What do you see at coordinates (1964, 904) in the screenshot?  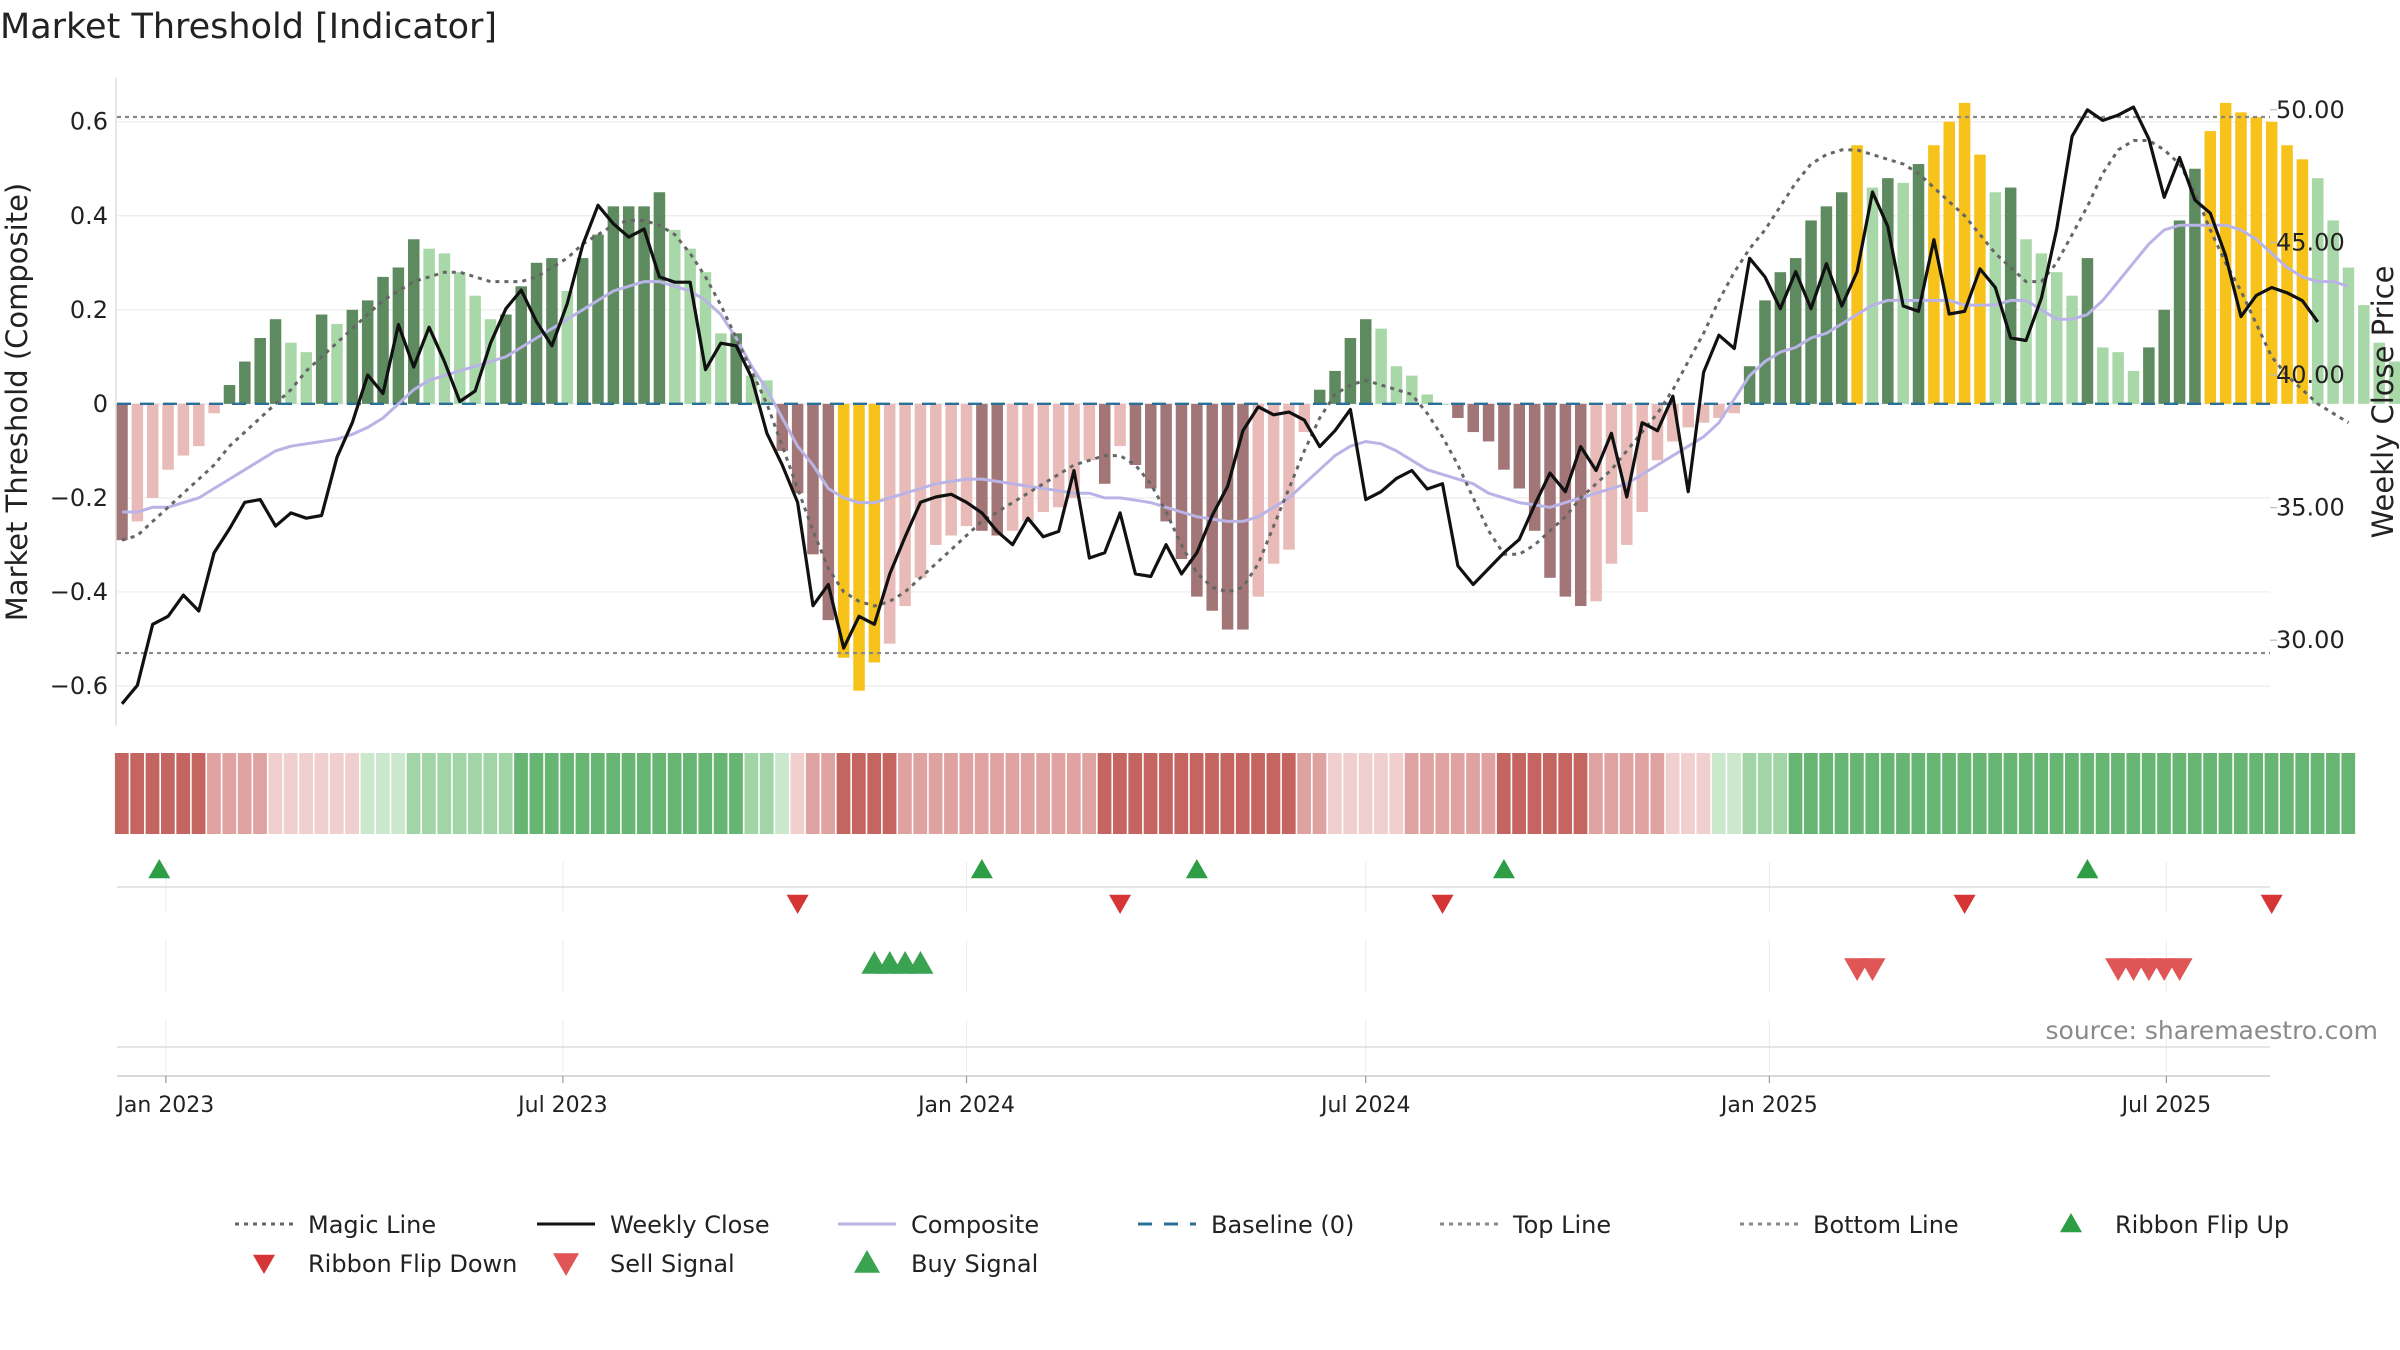 I see `ribbon-flip-down-marker` at bounding box center [1964, 904].